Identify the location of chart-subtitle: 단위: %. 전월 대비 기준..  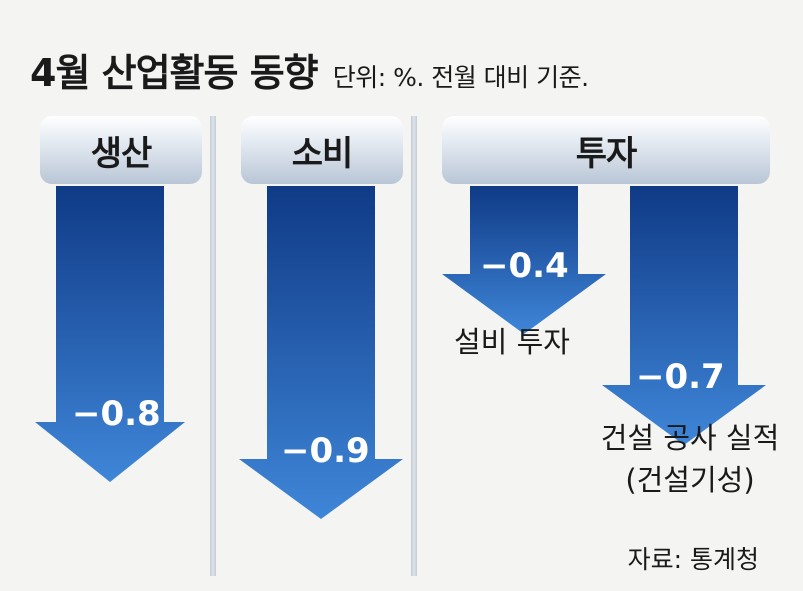
(460, 77).